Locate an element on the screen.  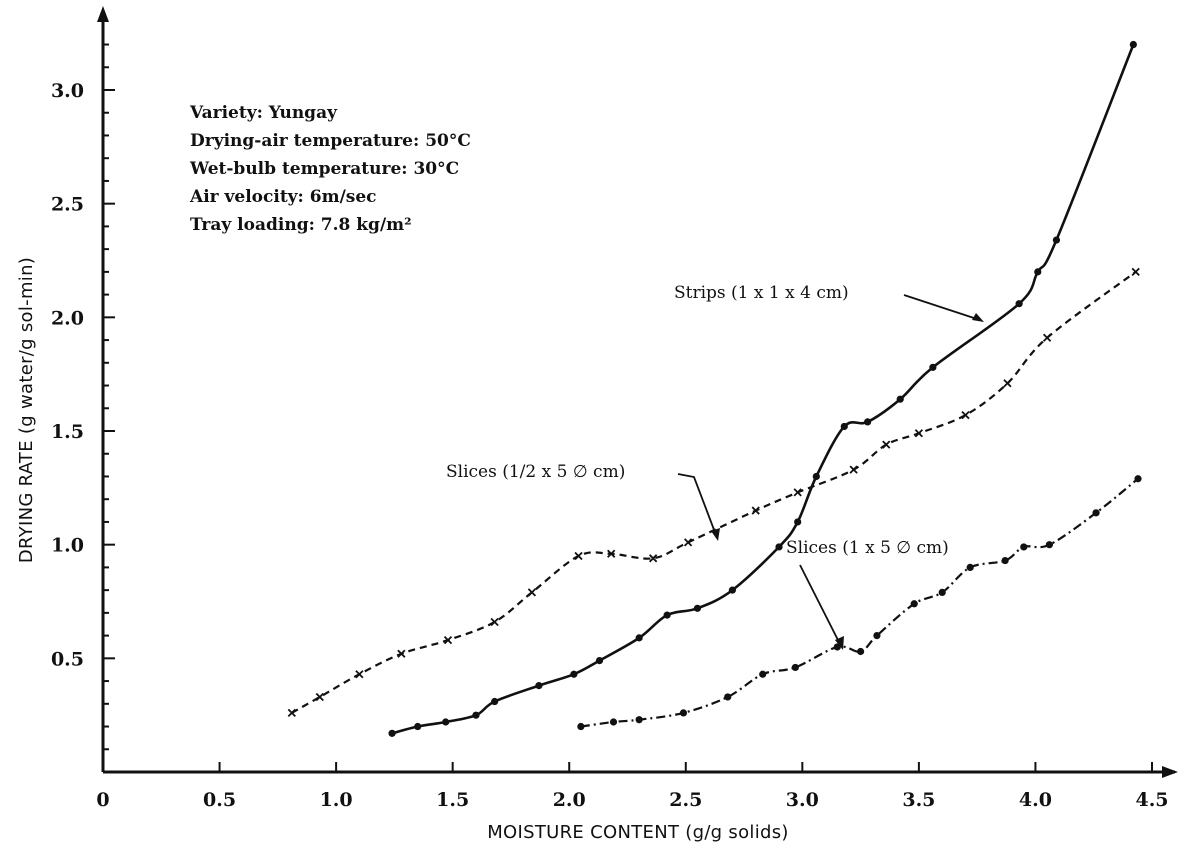
series-label-strips: Strips (1 x 1 x 4 cm) is located at coordinates (761, 293).